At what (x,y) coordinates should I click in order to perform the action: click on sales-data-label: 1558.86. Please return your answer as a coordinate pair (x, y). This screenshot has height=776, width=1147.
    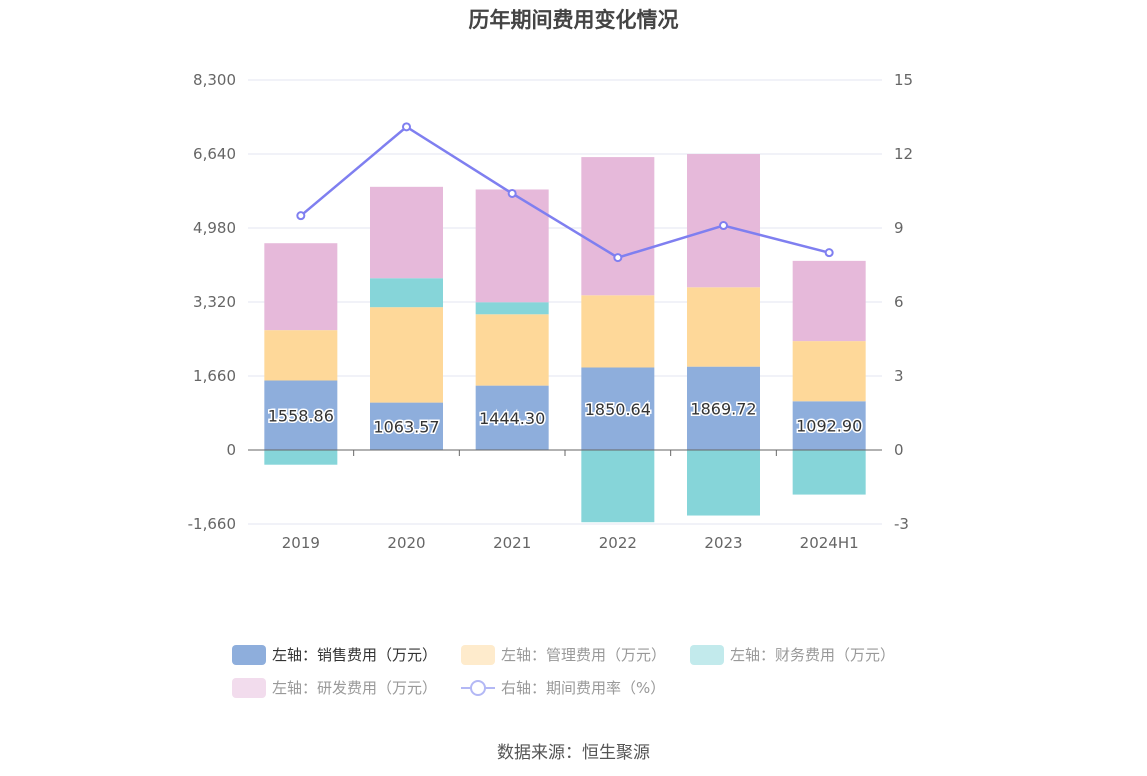
    Looking at the image, I should click on (301, 415).